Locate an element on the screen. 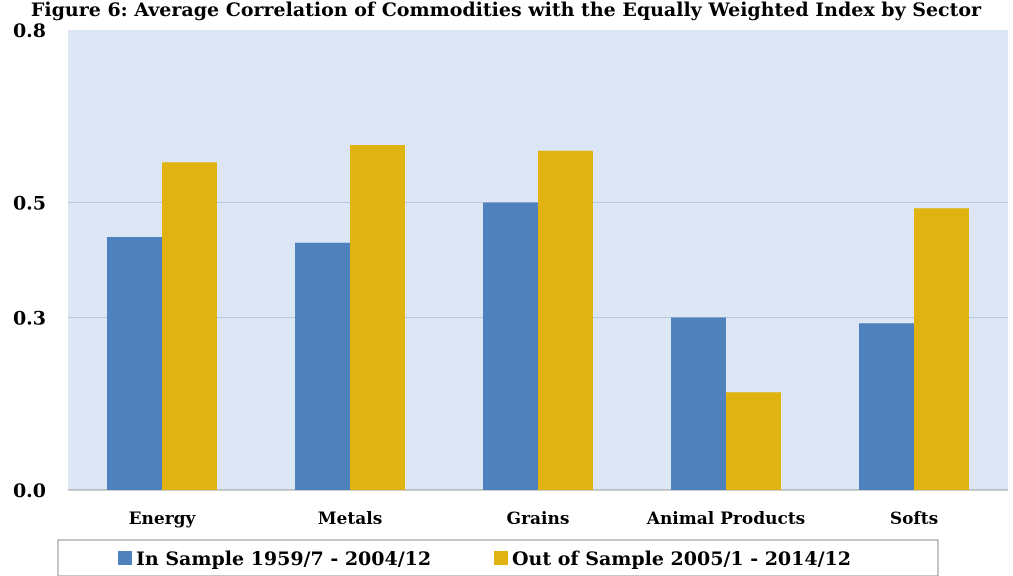 This screenshot has height=576, width=1013. x-axis-ticks: Energy Metals Grains Animal Products Softs is located at coordinates (534, 519).